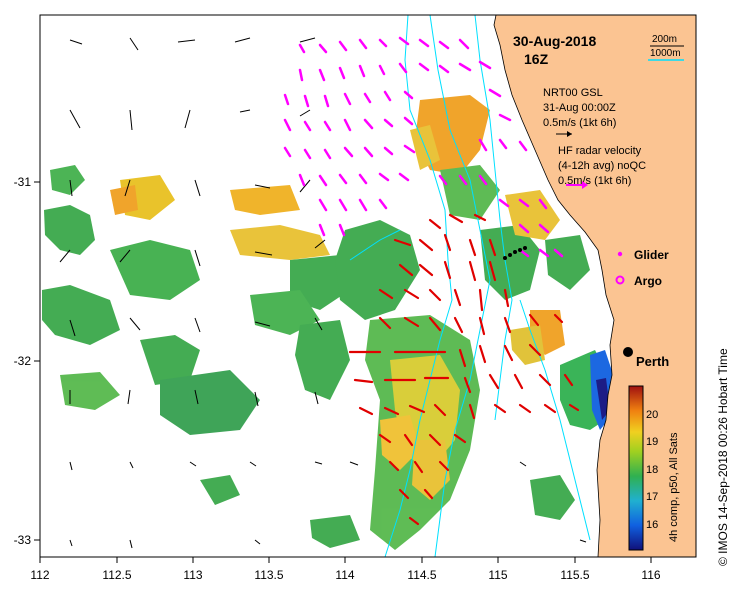  I want to click on hf-radar-vectors, so click(423, 147).